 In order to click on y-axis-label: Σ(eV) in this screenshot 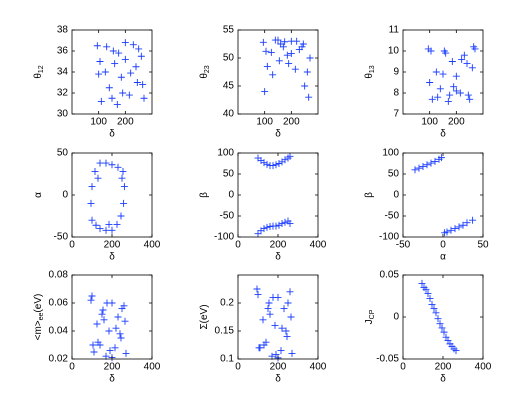, I will do `click(204, 316)`.